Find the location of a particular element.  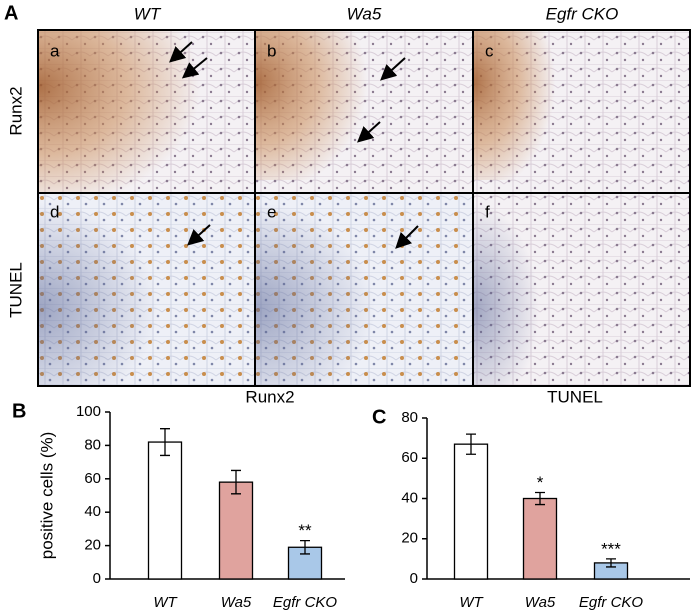

subpanel-label: f is located at coordinates (487, 211).